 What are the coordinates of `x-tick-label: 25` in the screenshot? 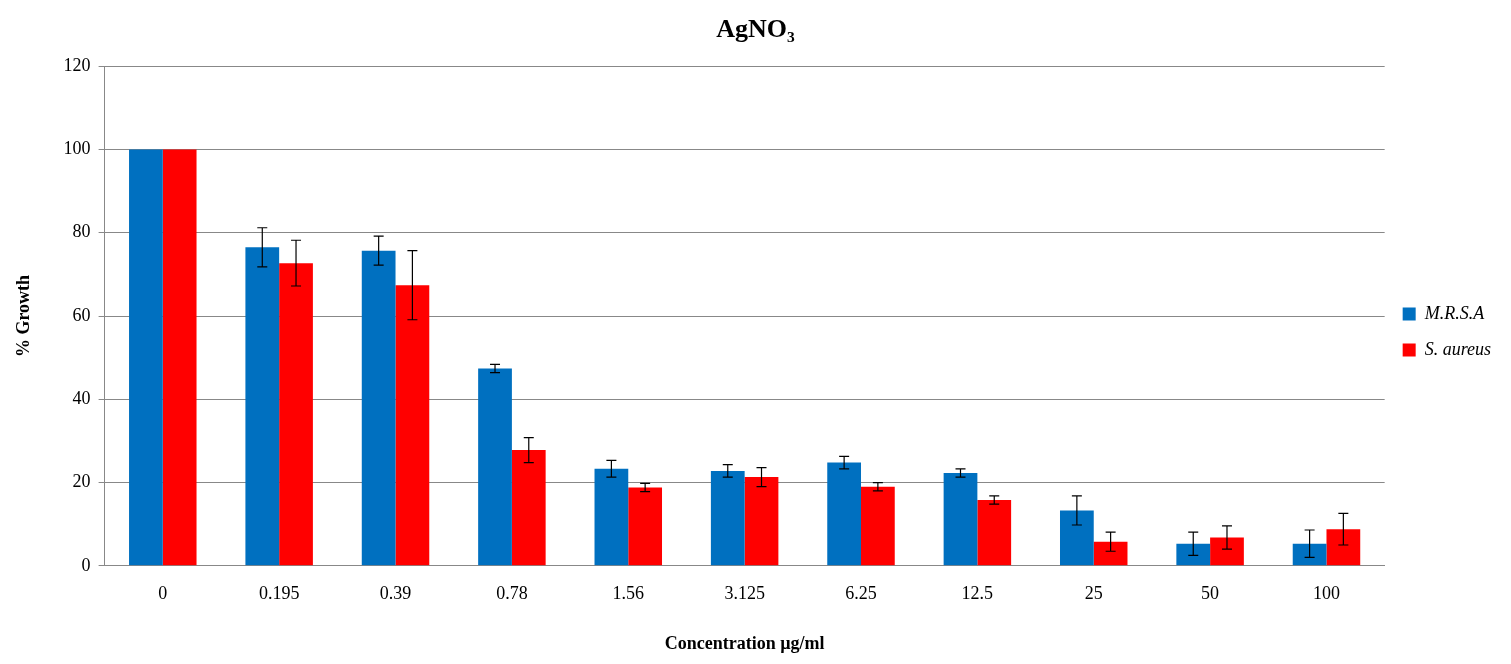 It's located at (1093, 593).